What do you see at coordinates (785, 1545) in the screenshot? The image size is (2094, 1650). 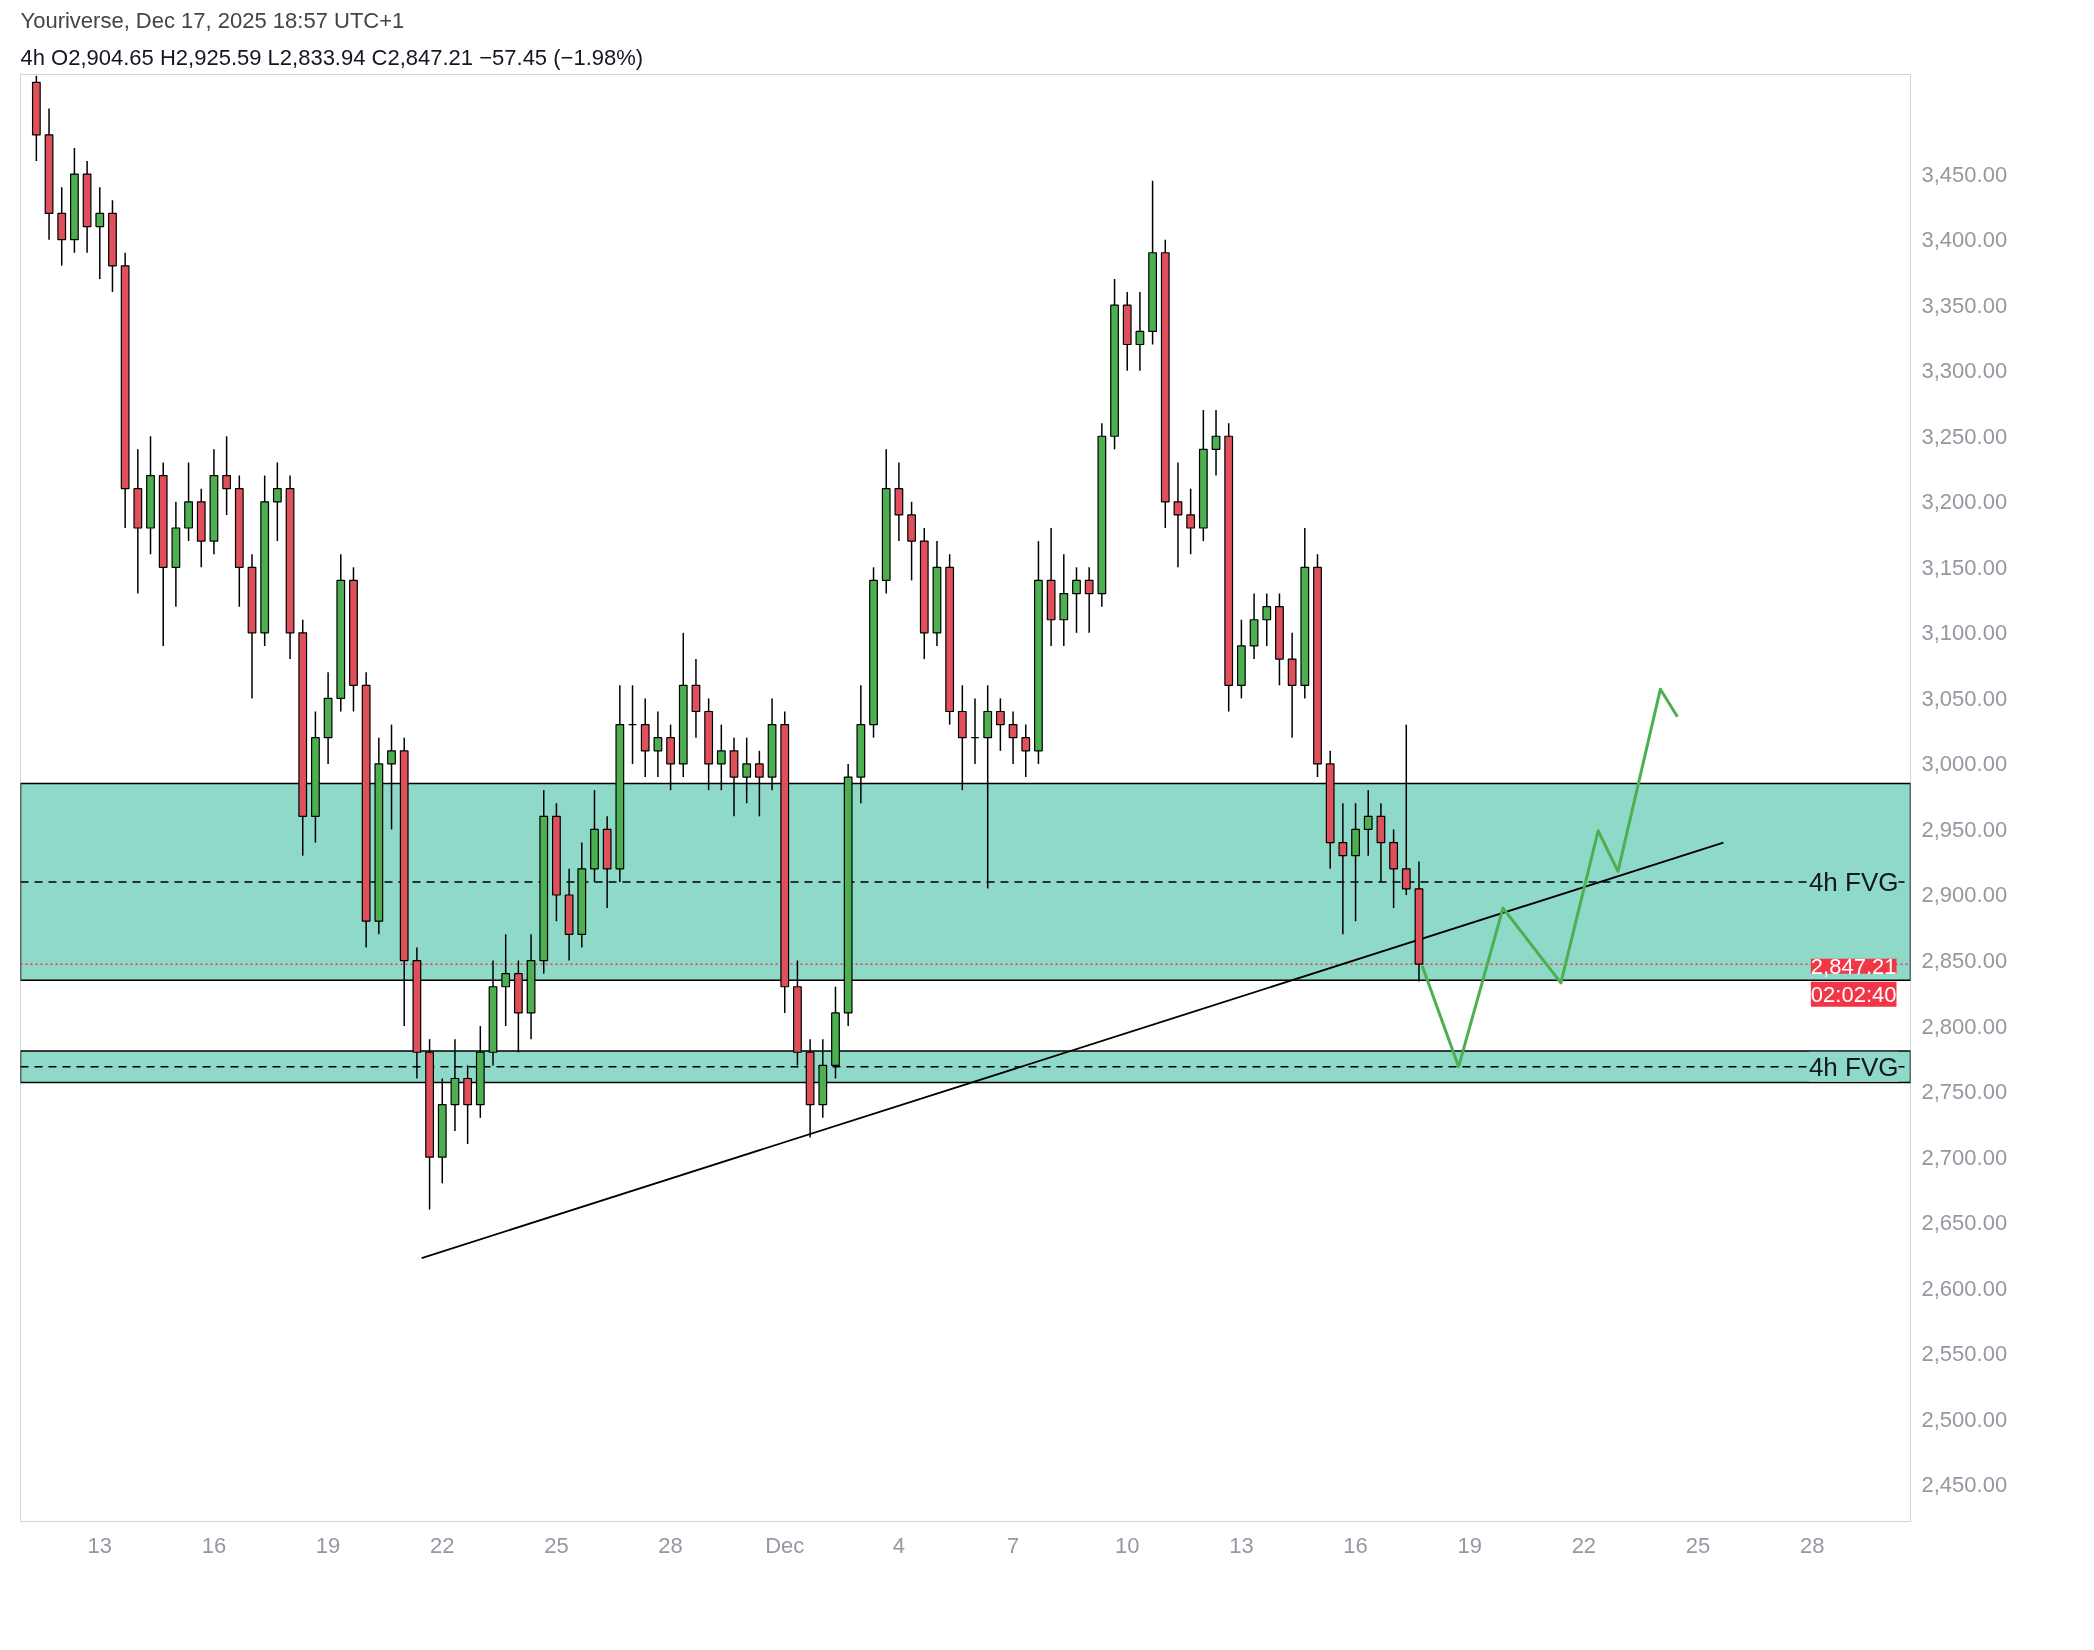 I see `x-tick-label: Dec` at bounding box center [785, 1545].